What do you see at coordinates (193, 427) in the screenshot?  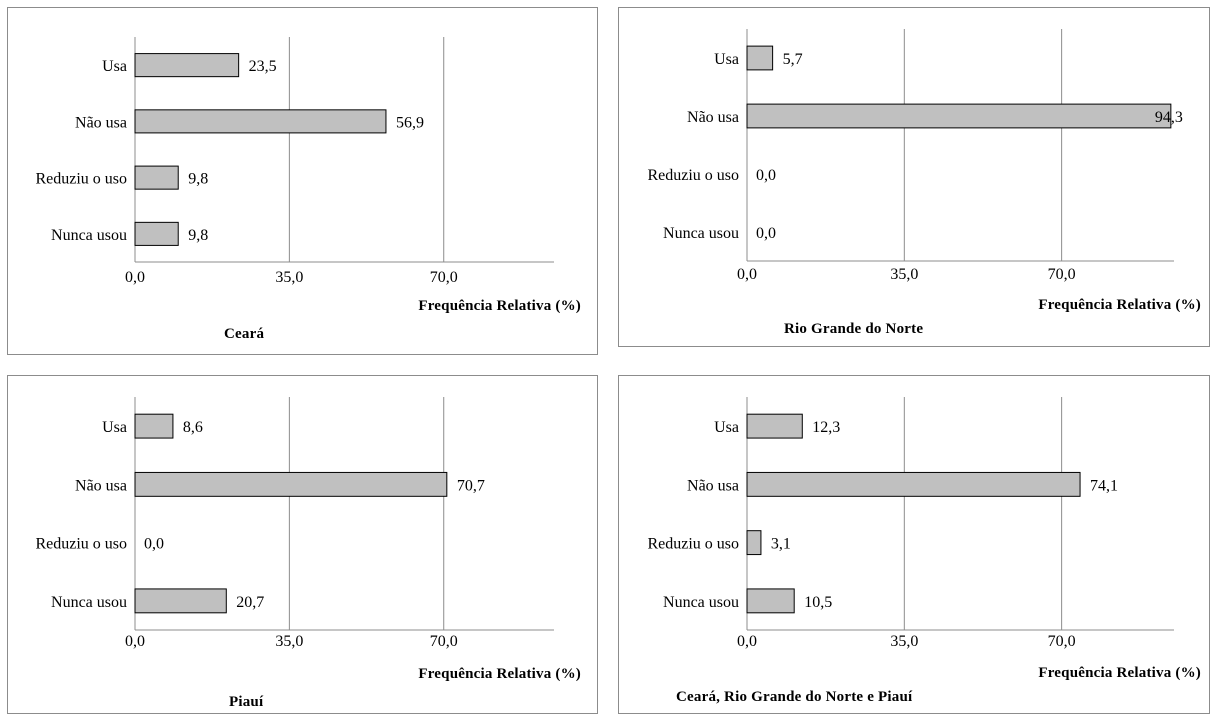 I see `value-label-usa: 8,6` at bounding box center [193, 427].